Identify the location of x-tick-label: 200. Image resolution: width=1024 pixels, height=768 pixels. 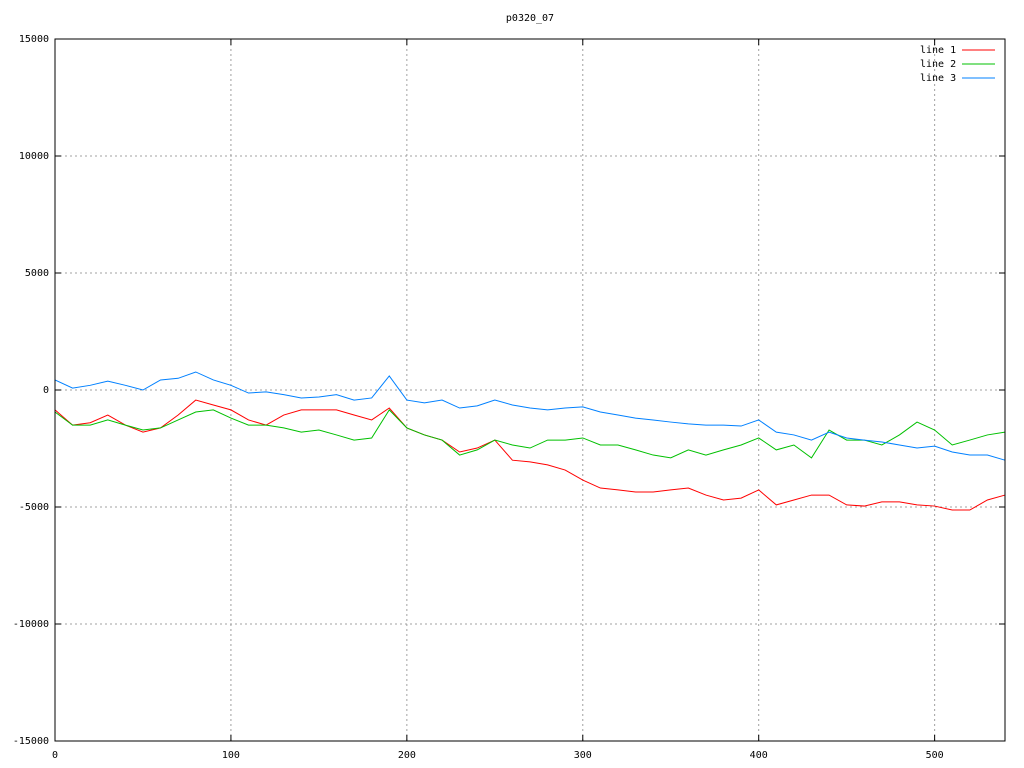
(407, 755).